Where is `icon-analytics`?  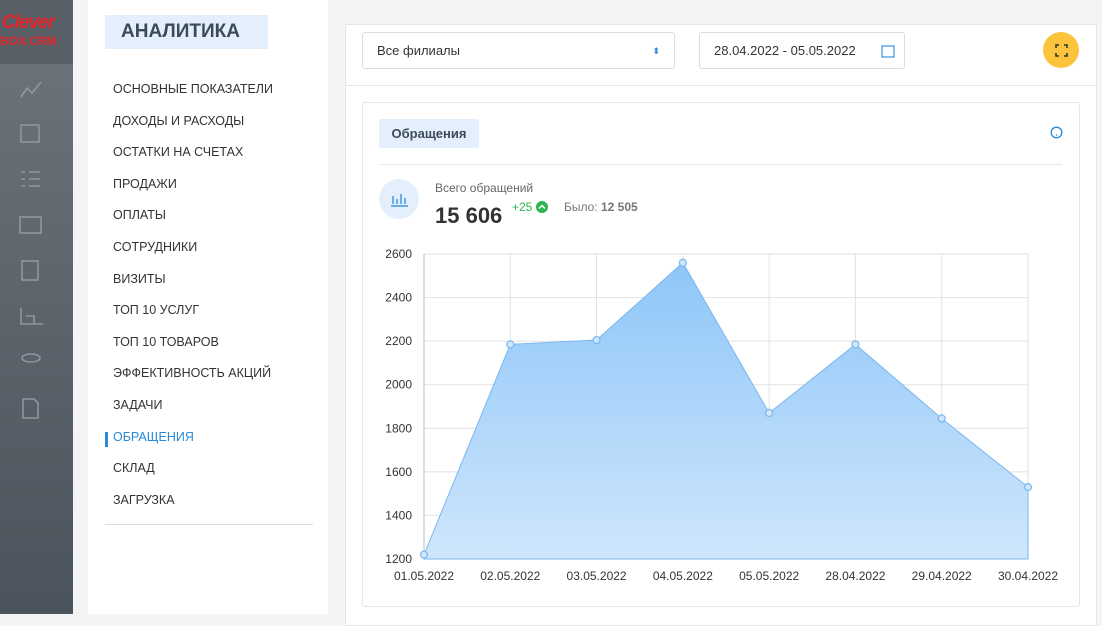
icon-analytics is located at coordinates (31, 89).